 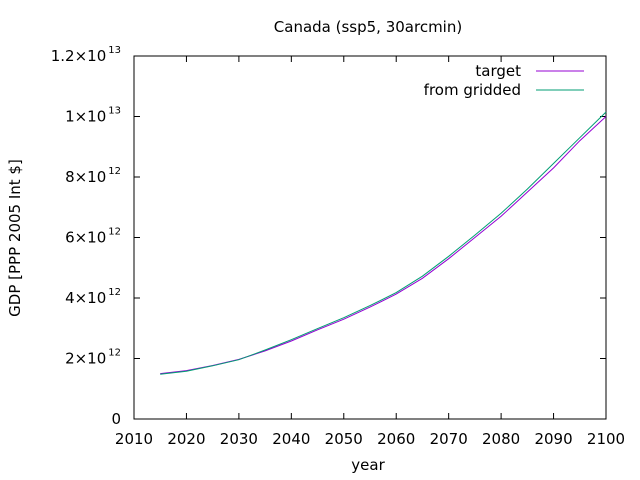 What do you see at coordinates (85, 177) in the screenshot?
I see `y-tick-mantissa: 8×10` at bounding box center [85, 177].